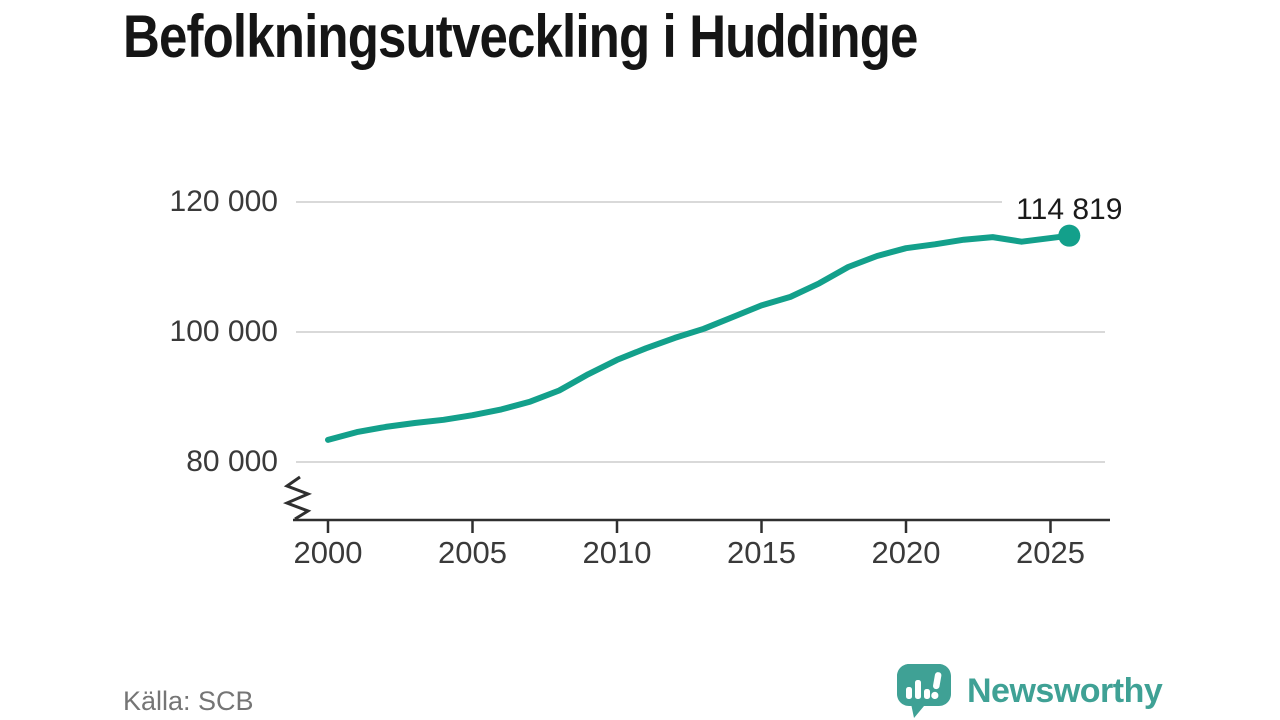 The width and height of the screenshot is (1280, 720). What do you see at coordinates (297, 498) in the screenshot?
I see `axis-break-zigzag` at bounding box center [297, 498].